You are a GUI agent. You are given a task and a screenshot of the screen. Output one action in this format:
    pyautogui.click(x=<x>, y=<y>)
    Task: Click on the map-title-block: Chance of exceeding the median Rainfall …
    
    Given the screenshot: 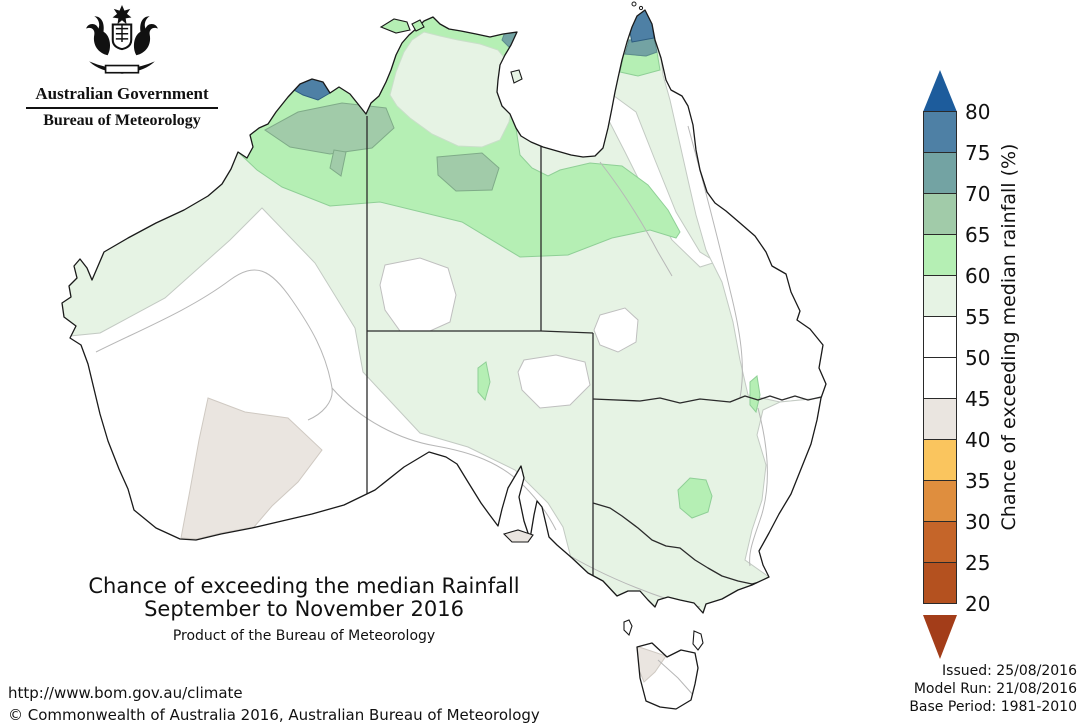 What is the action you would take?
    pyautogui.click(x=304, y=609)
    